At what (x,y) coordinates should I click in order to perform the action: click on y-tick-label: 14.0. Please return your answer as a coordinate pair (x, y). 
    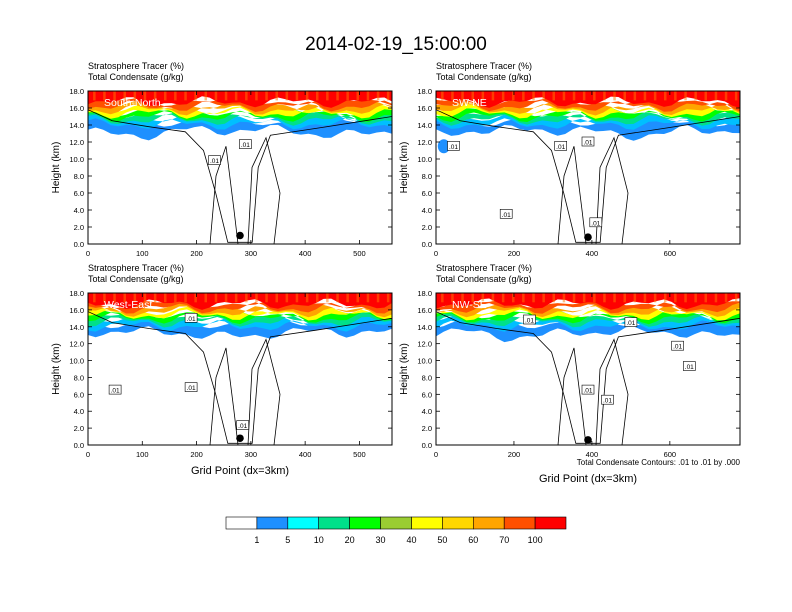
    Looking at the image, I should click on (76, 125).